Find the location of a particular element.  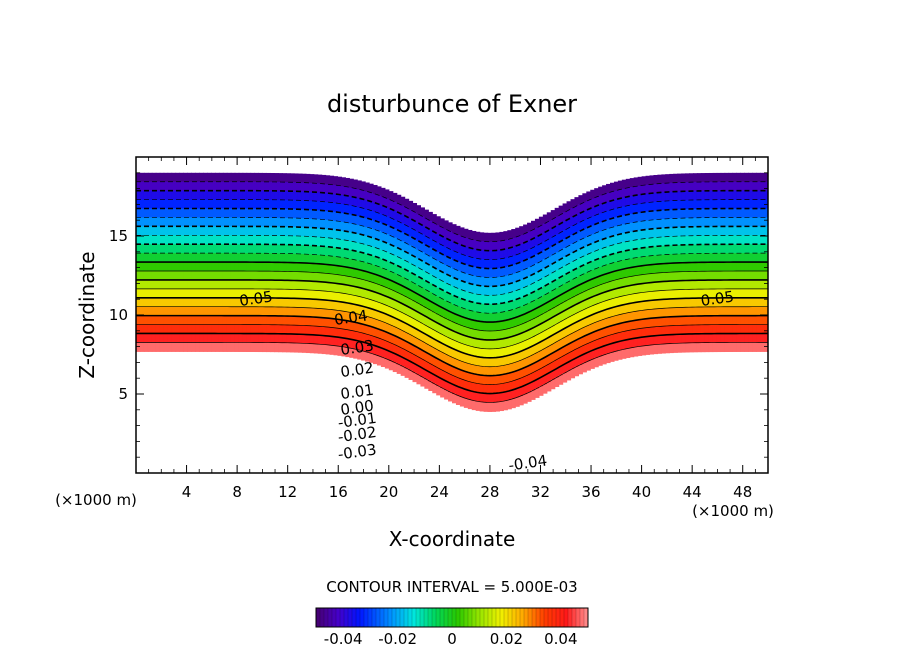

x-tick-label: 20 is located at coordinates (388, 492).